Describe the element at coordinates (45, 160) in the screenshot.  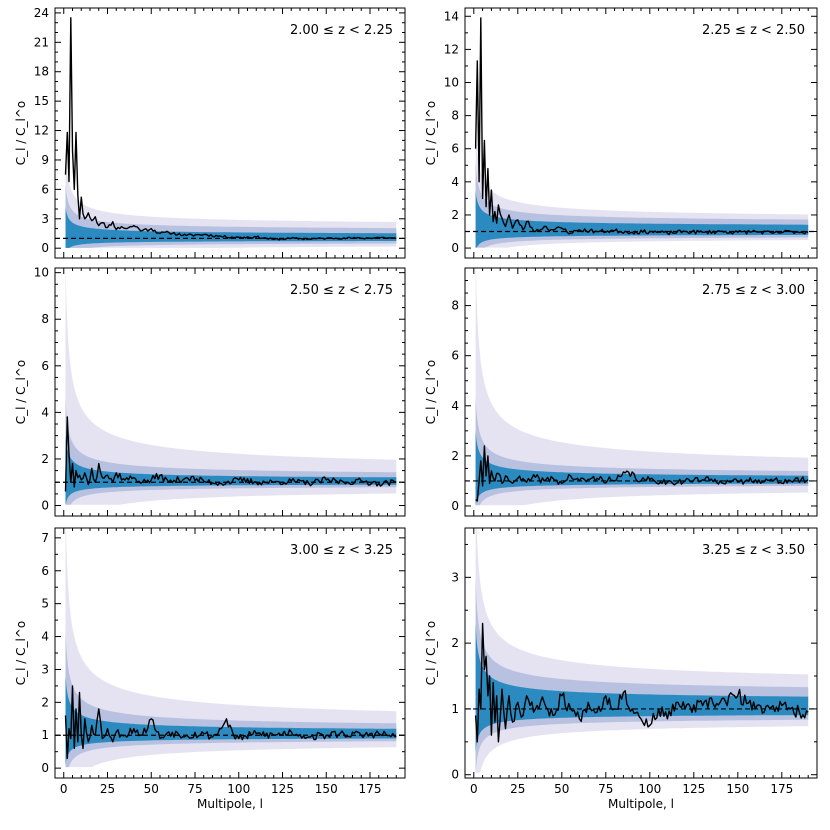
I see `y-tick-label: 9` at that location.